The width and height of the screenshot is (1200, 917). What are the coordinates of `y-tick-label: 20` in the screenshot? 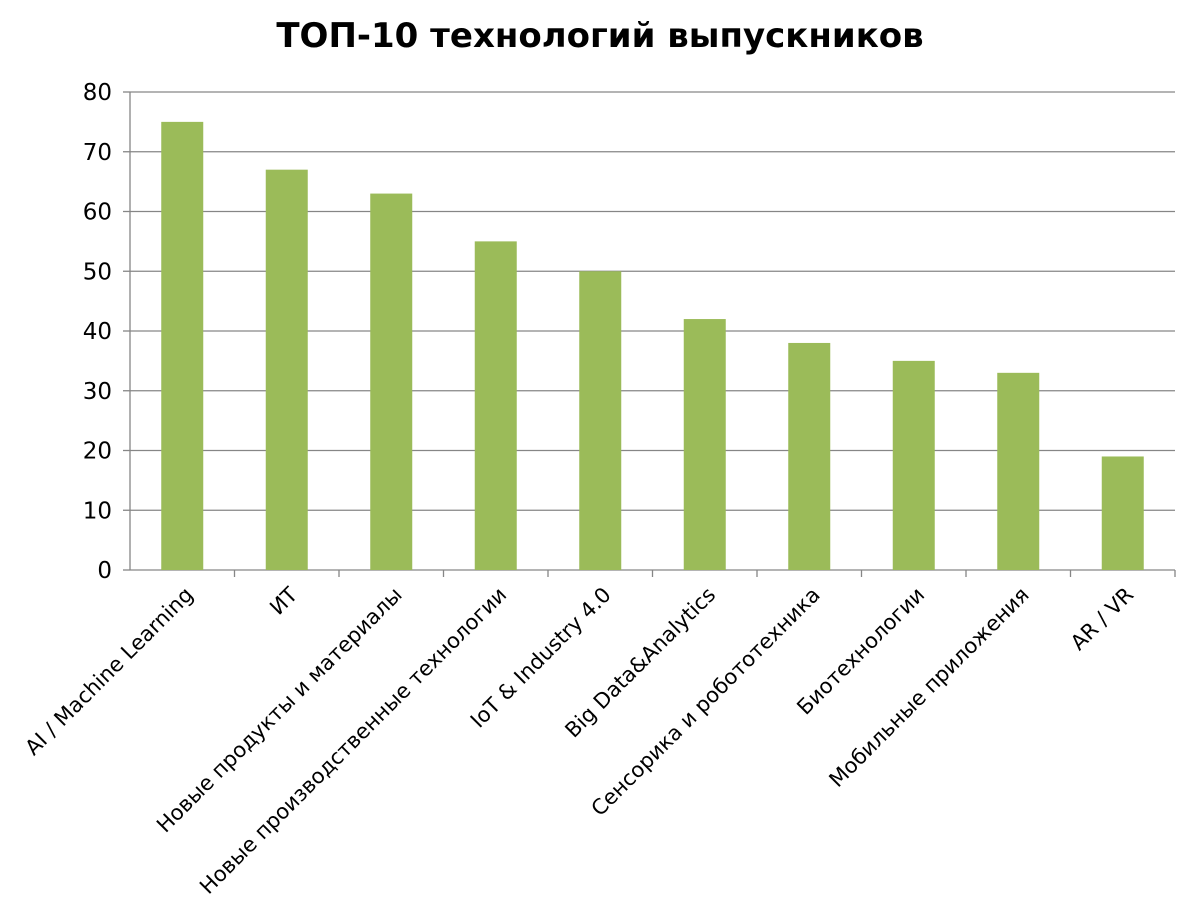 It's located at (97, 452).